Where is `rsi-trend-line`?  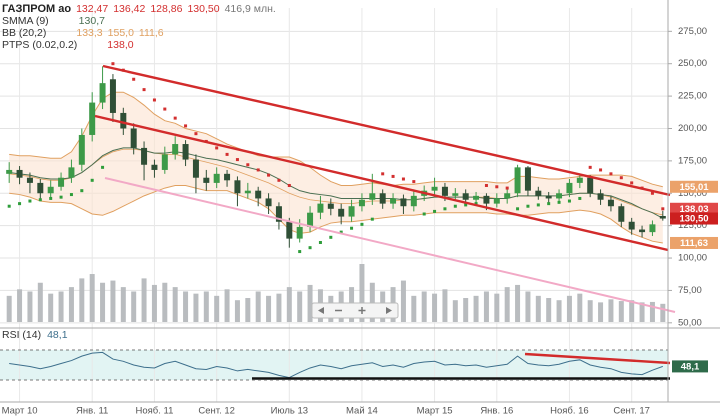 rsi-trend-line is located at coordinates (597, 358).